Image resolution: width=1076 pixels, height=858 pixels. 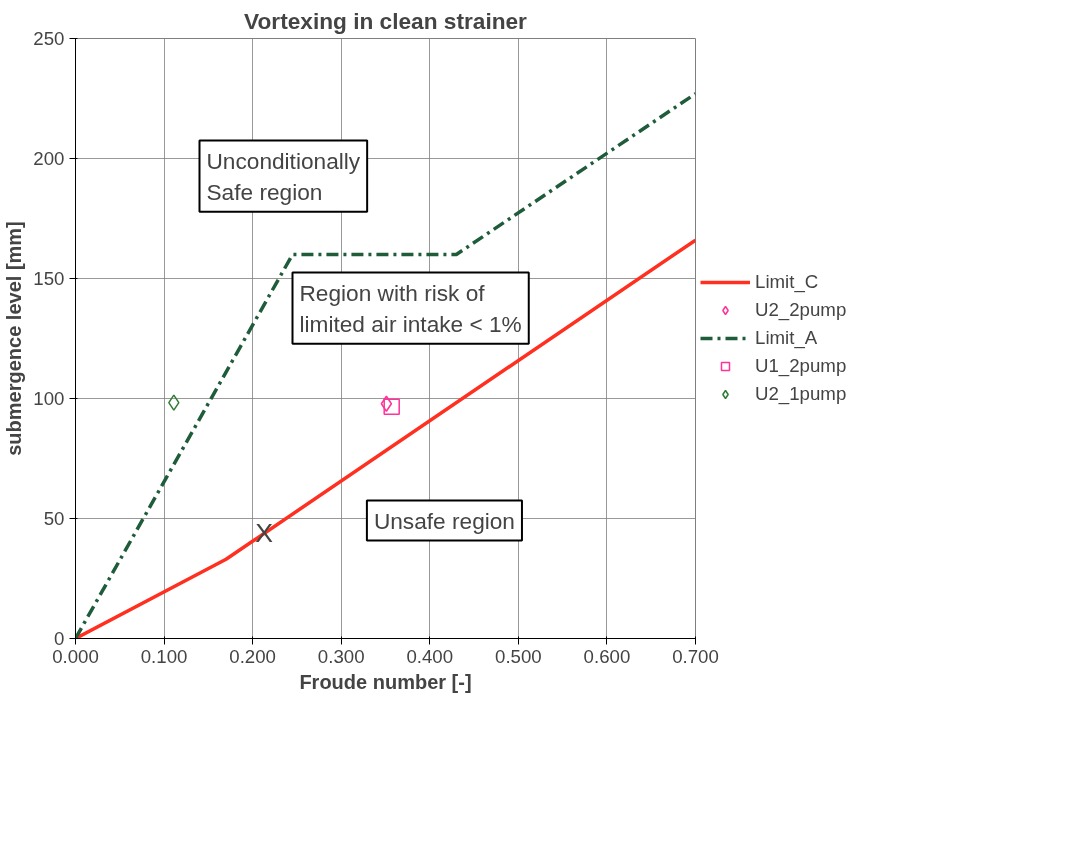 What do you see at coordinates (518, 656) in the screenshot?
I see `x-tick-label: 0.500` at bounding box center [518, 656].